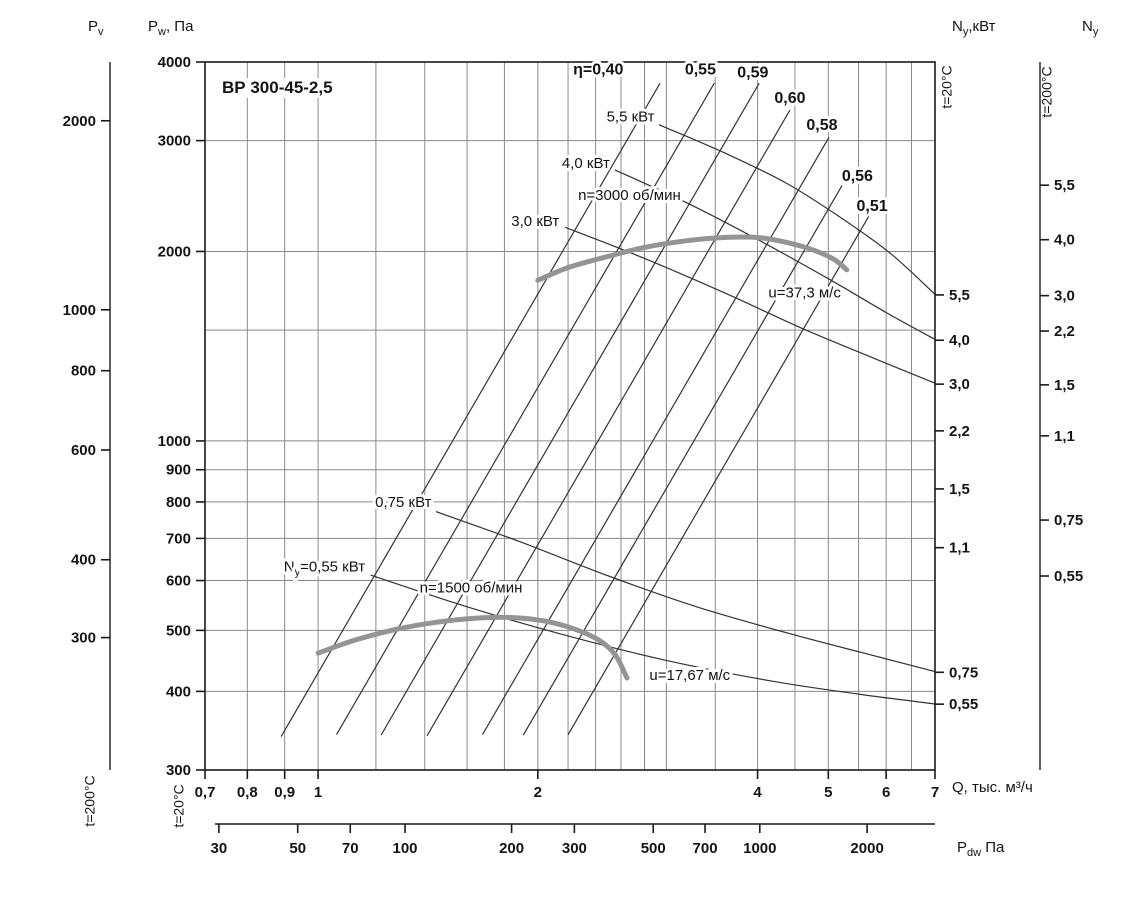 The width and height of the screenshot is (1146, 920). What do you see at coordinates (705, 848) in the screenshot?
I see `pdw-tick-label: 700` at bounding box center [705, 848].